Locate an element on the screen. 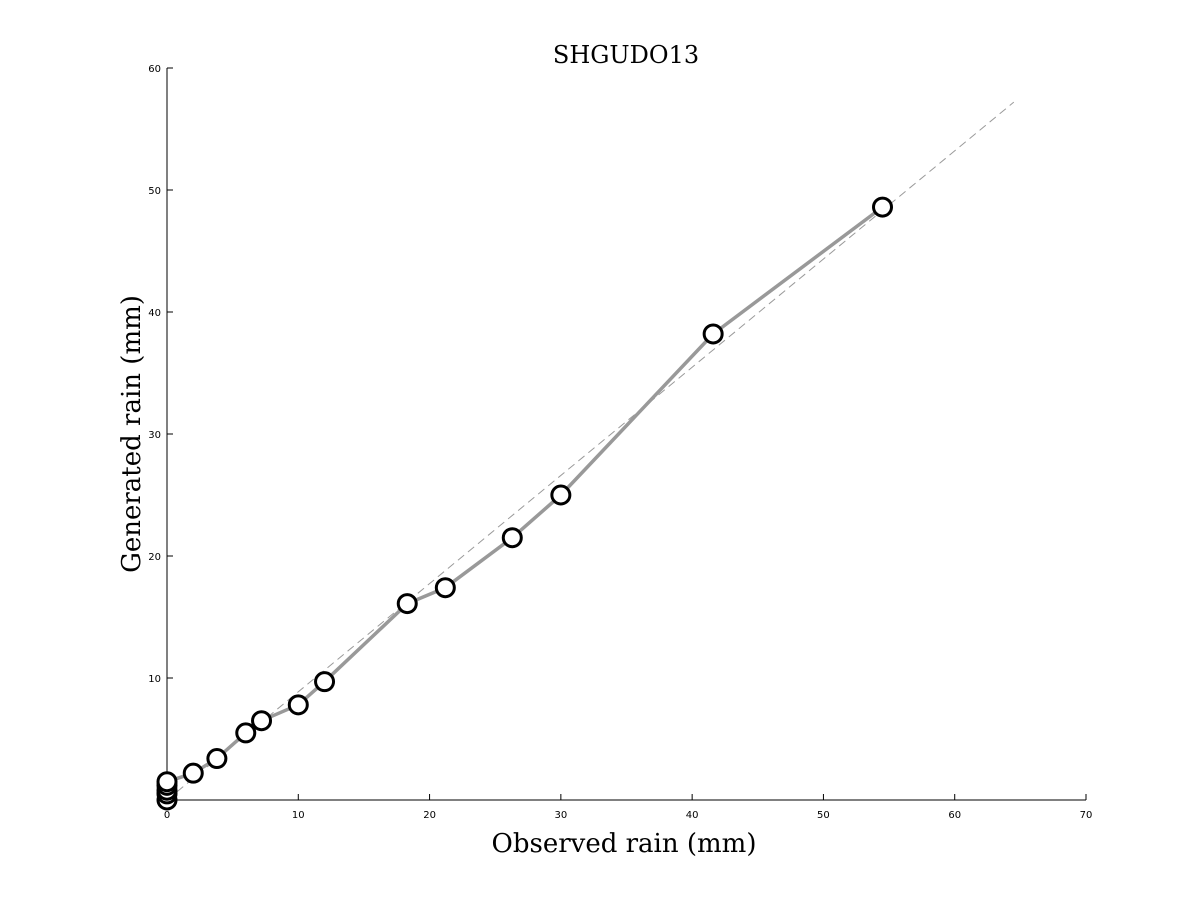 The width and height of the screenshot is (1200, 900). x-tick-label: 70 is located at coordinates (1086, 815).